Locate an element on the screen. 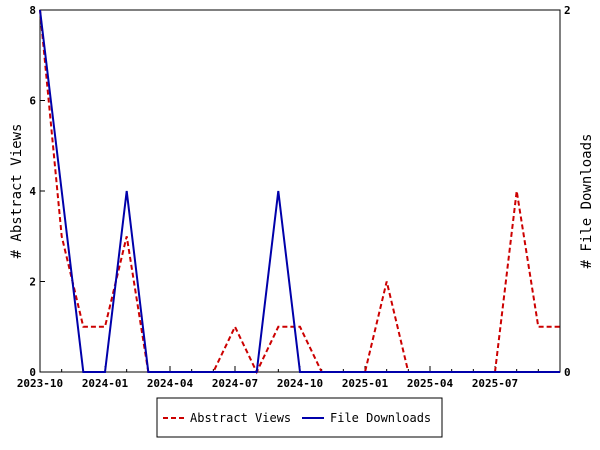 The image size is (600, 450). y-tick-label-right: 2 is located at coordinates (567, 10).